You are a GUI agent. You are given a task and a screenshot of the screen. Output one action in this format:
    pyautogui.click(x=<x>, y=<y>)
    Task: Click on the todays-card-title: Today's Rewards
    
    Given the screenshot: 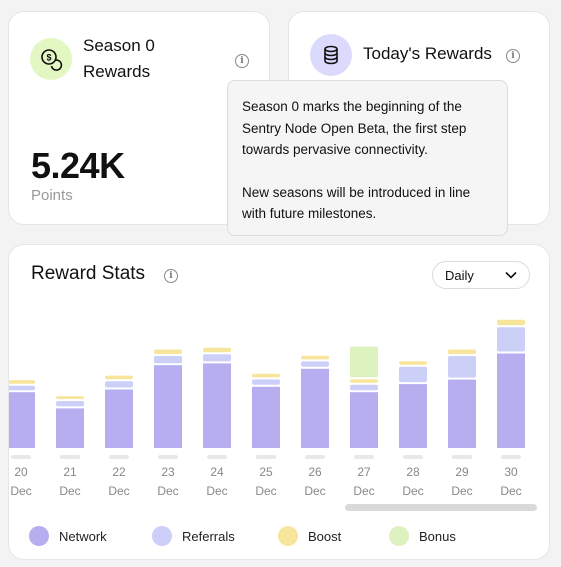 What is the action you would take?
    pyautogui.click(x=427, y=53)
    